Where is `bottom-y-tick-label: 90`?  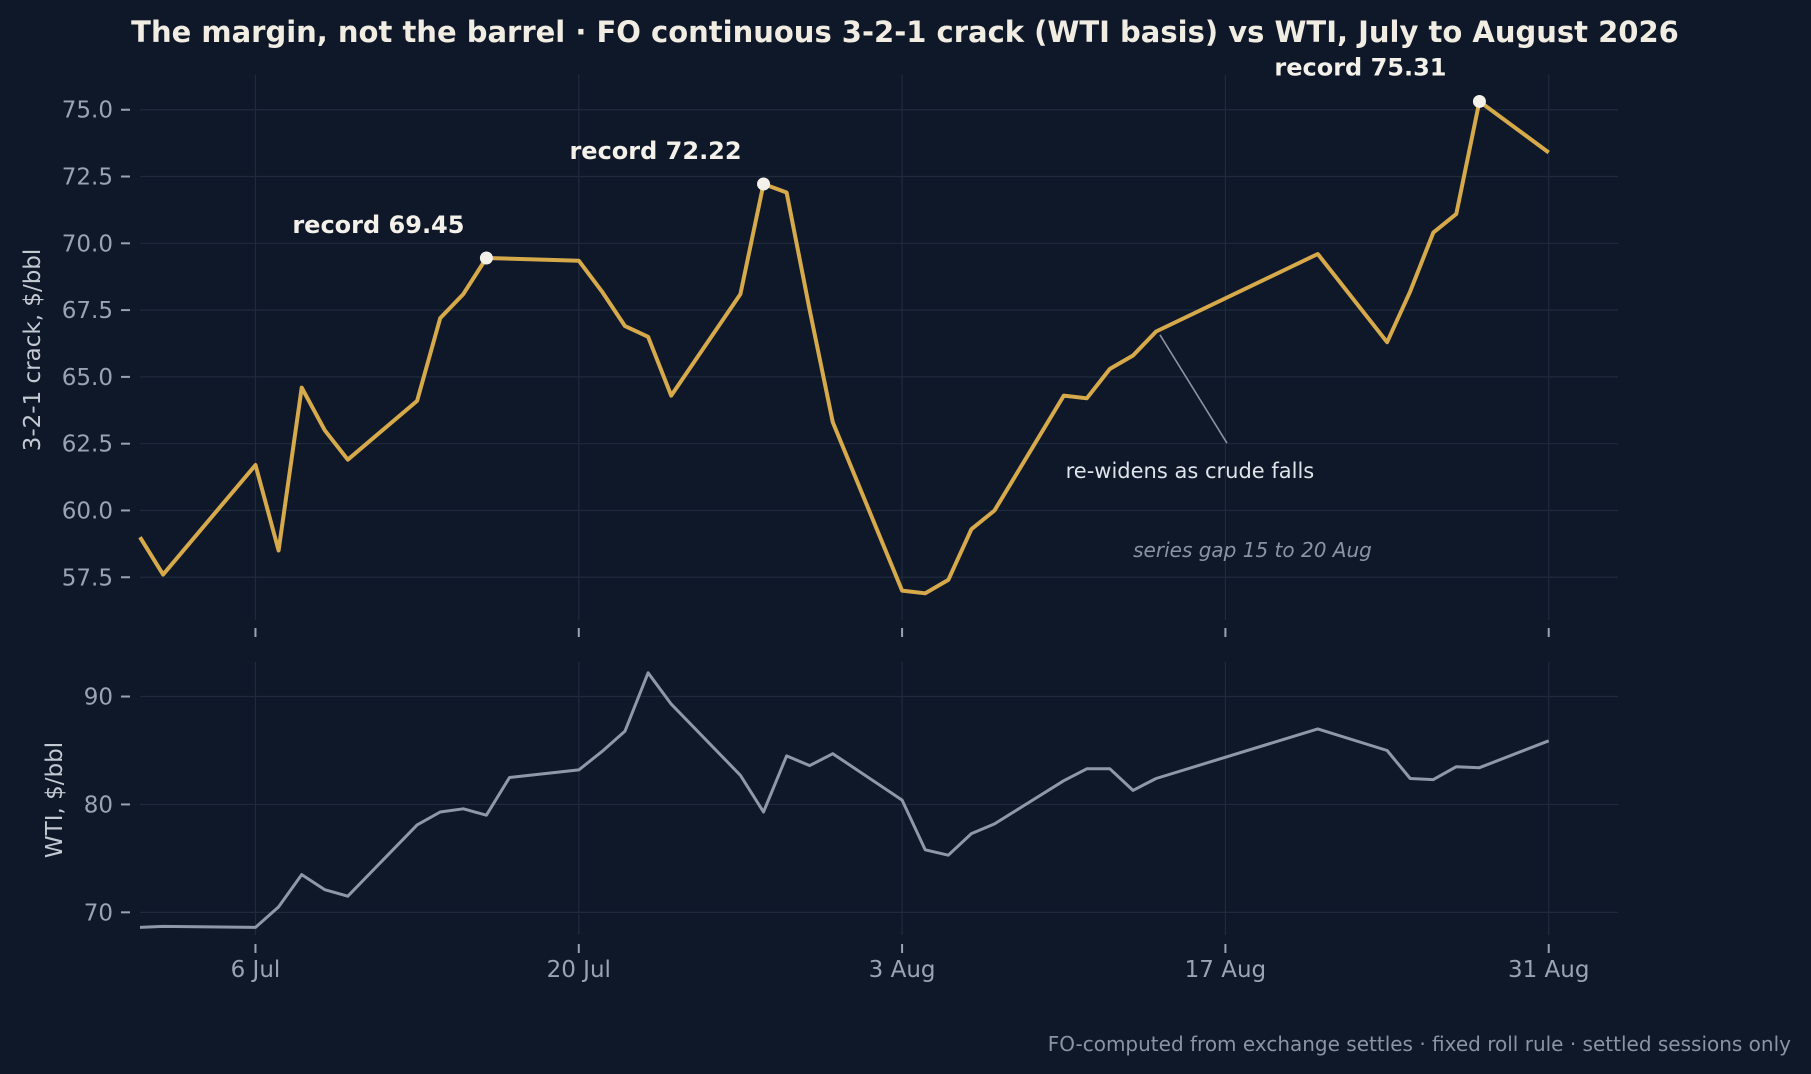 bottom-y-tick-label: 90 is located at coordinates (98, 698).